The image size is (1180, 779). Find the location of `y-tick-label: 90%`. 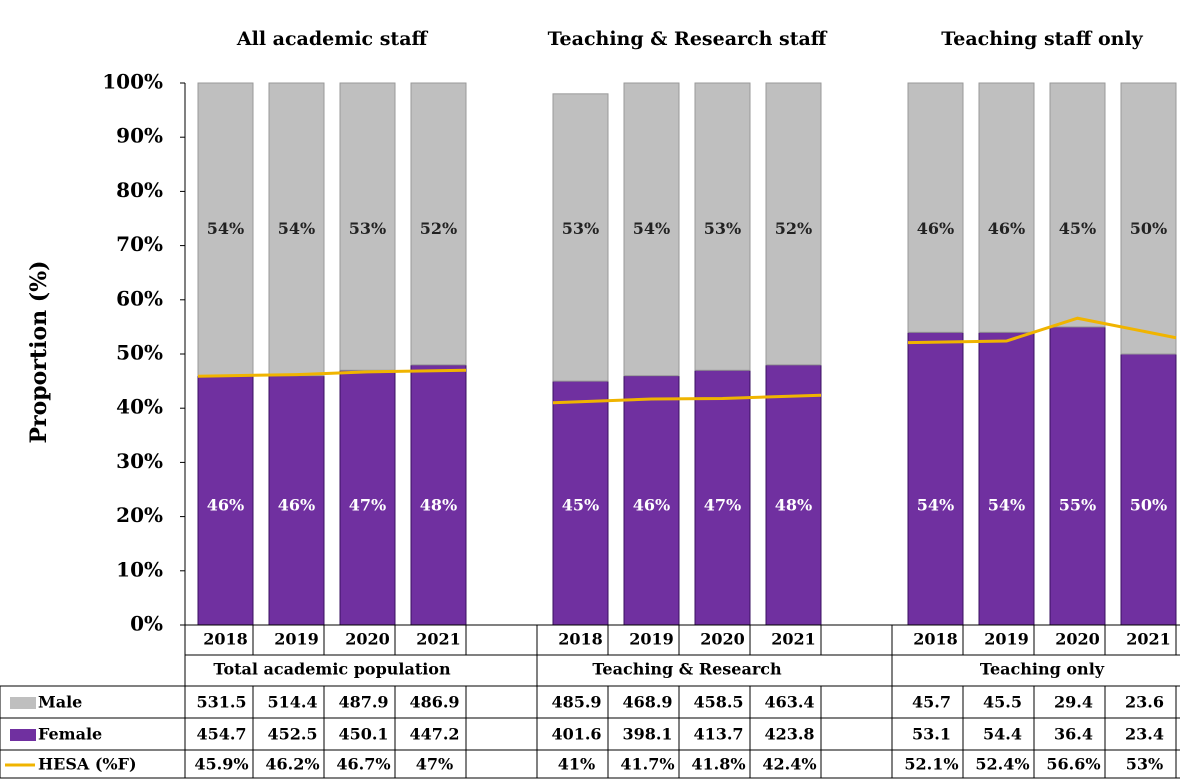

y-tick-label: 90% is located at coordinates (139, 136).